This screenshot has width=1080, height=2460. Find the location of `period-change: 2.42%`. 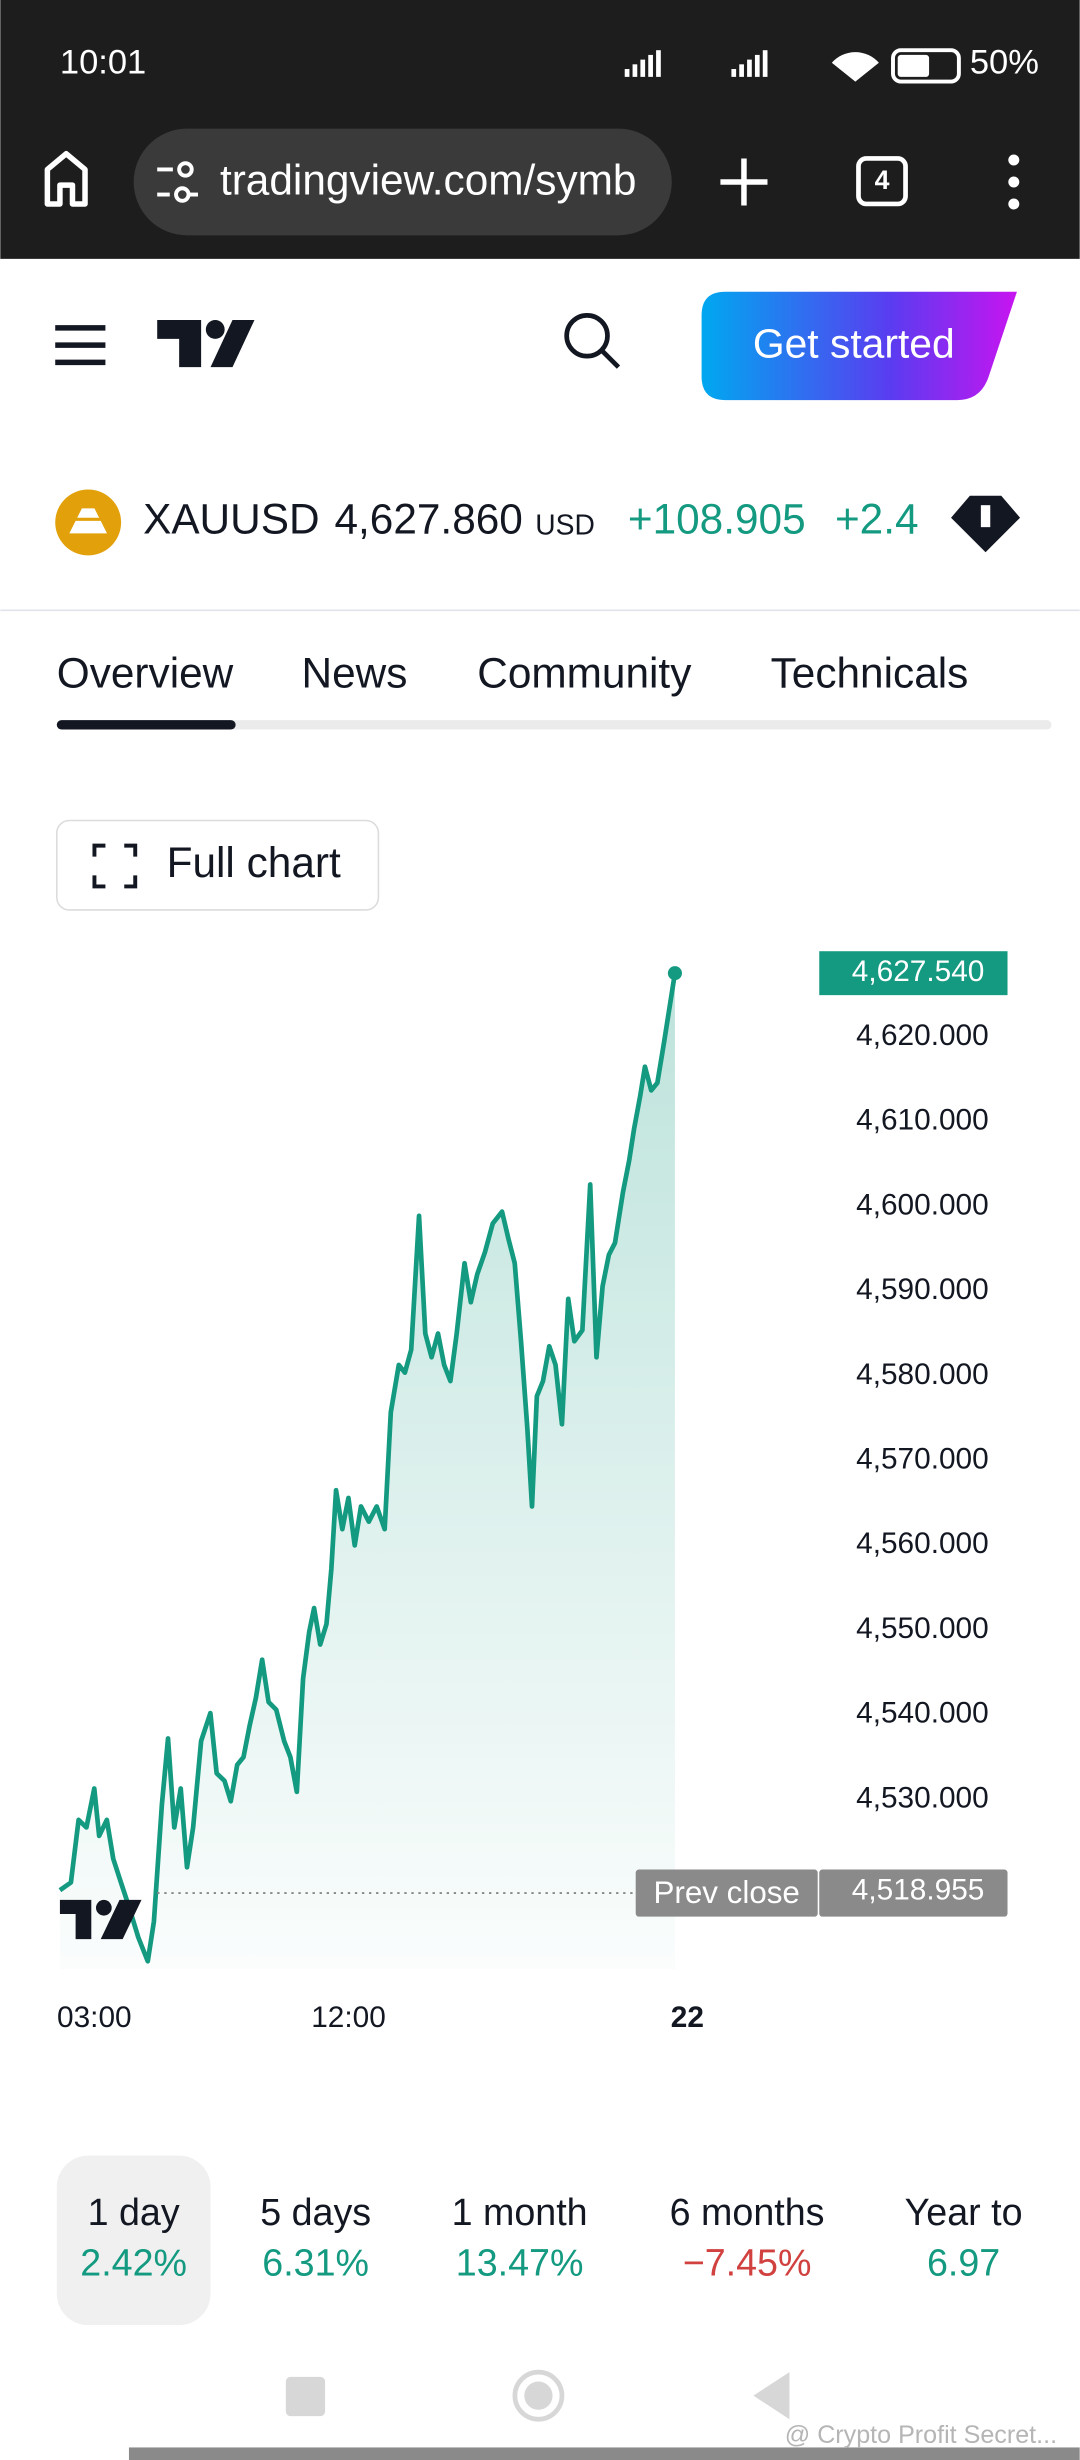

period-change: 2.42% is located at coordinates (133, 2262).